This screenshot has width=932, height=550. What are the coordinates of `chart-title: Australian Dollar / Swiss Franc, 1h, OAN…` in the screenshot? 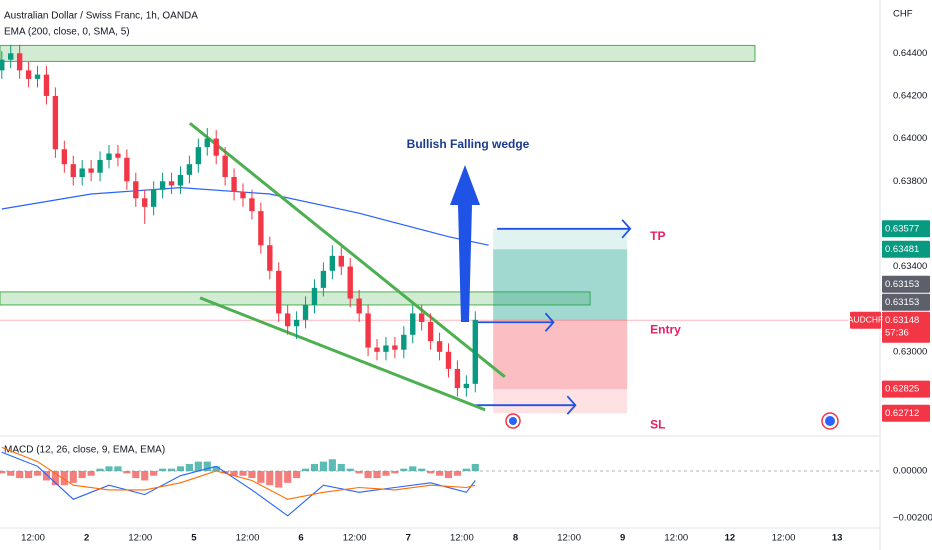 It's located at (101, 16).